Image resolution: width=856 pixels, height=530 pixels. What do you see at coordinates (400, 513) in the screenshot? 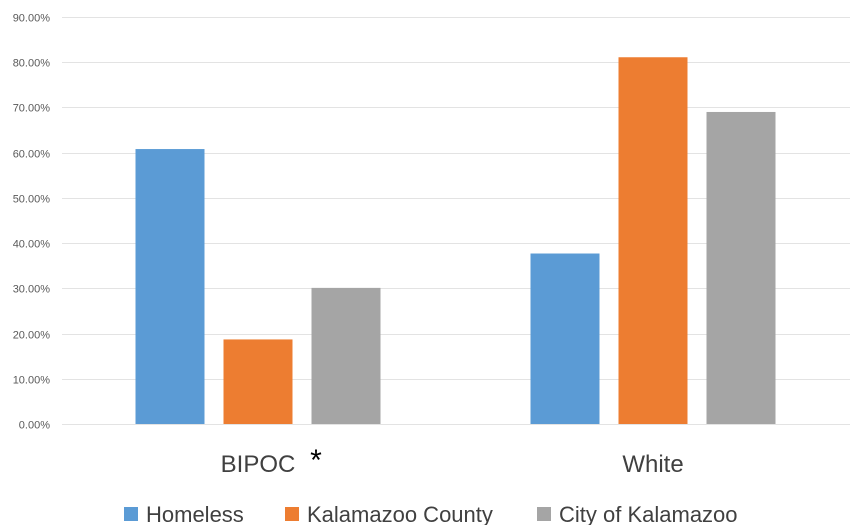
I see `legend-label: Kalamazoo County` at bounding box center [400, 513].